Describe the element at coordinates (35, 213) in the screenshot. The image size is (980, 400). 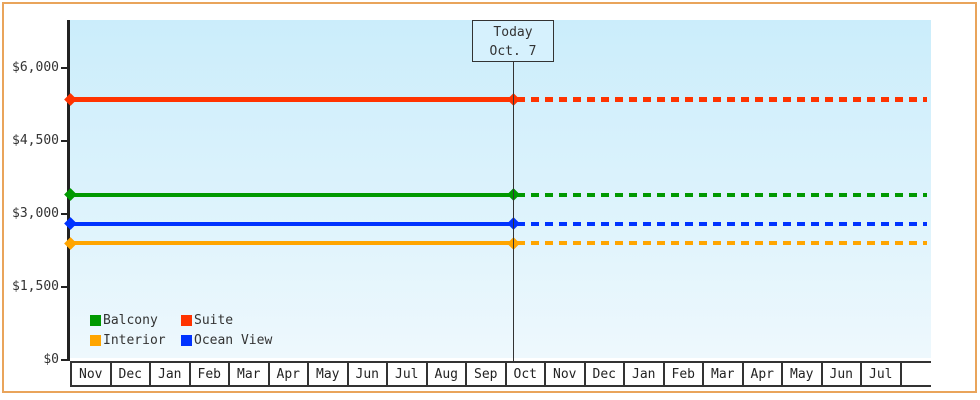
I see `y-tick-label: $3,000` at that location.